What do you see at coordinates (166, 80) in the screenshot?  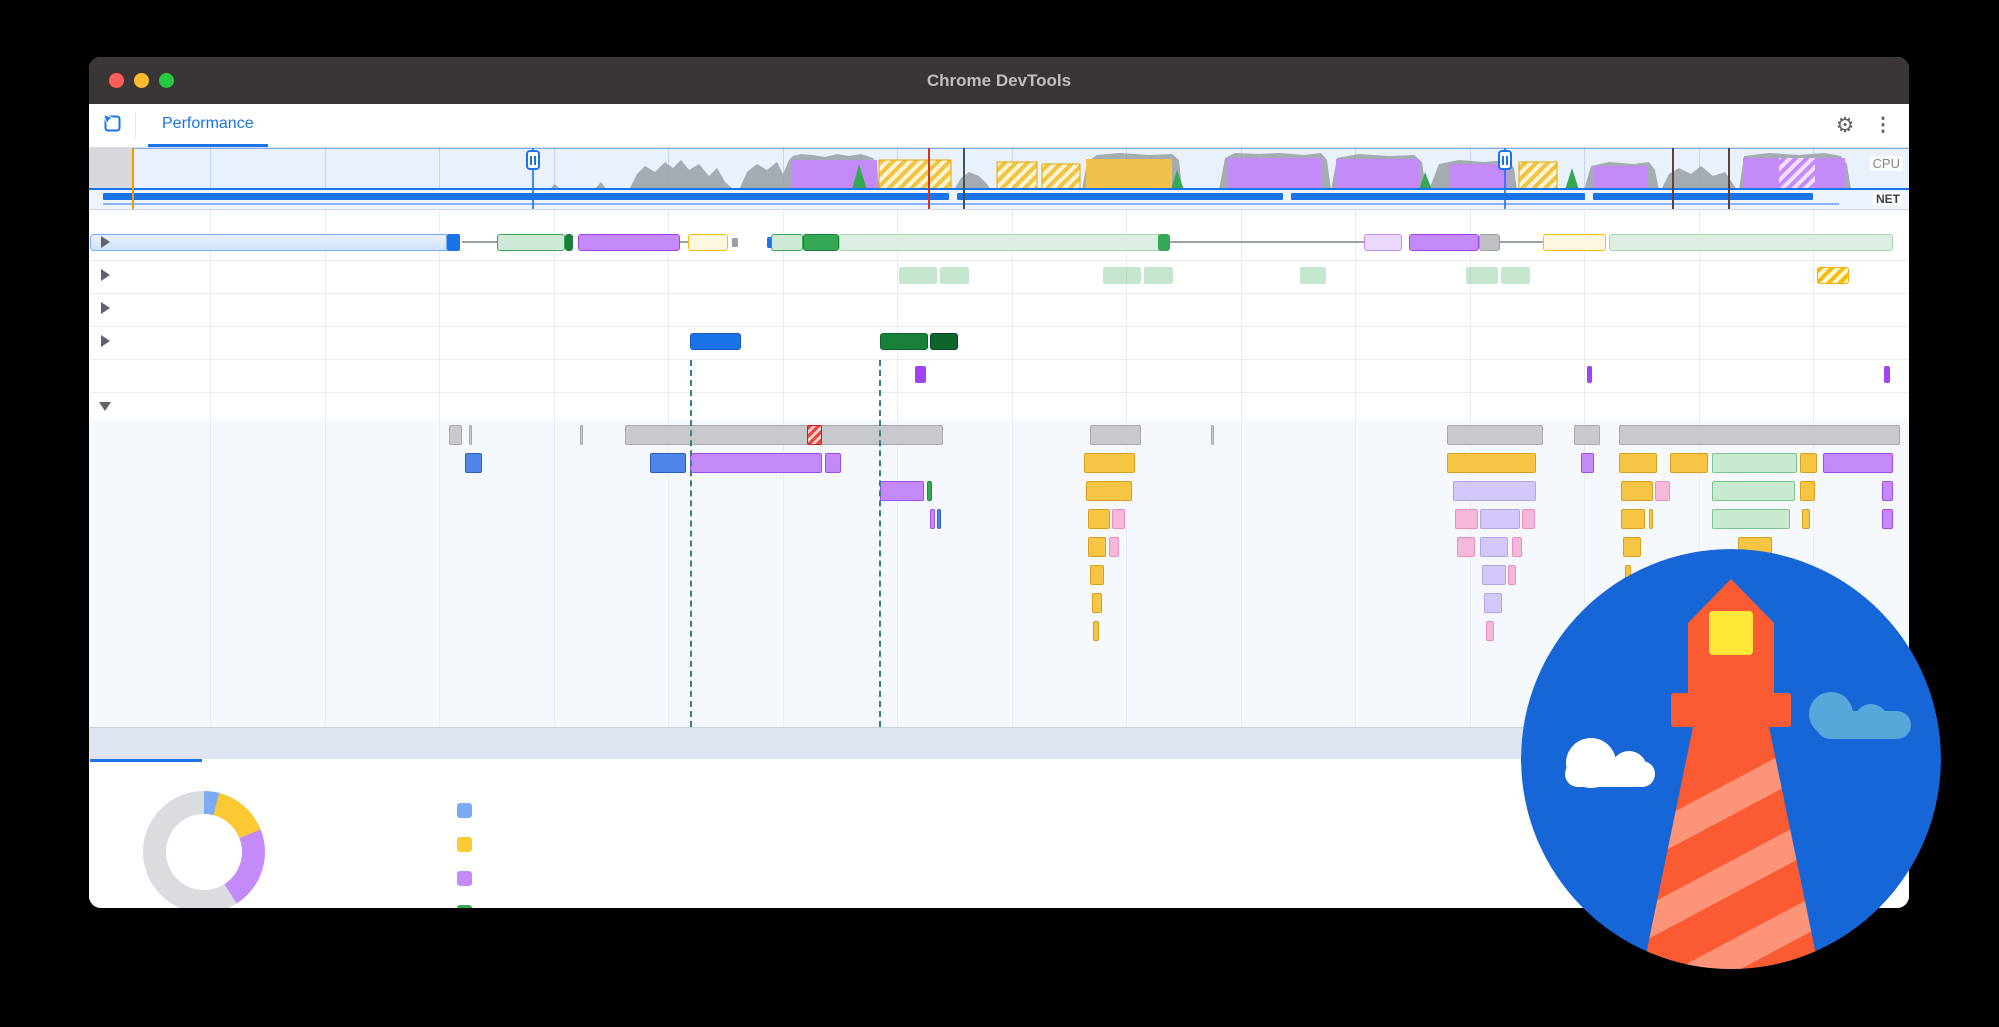 I see `zoom-button` at bounding box center [166, 80].